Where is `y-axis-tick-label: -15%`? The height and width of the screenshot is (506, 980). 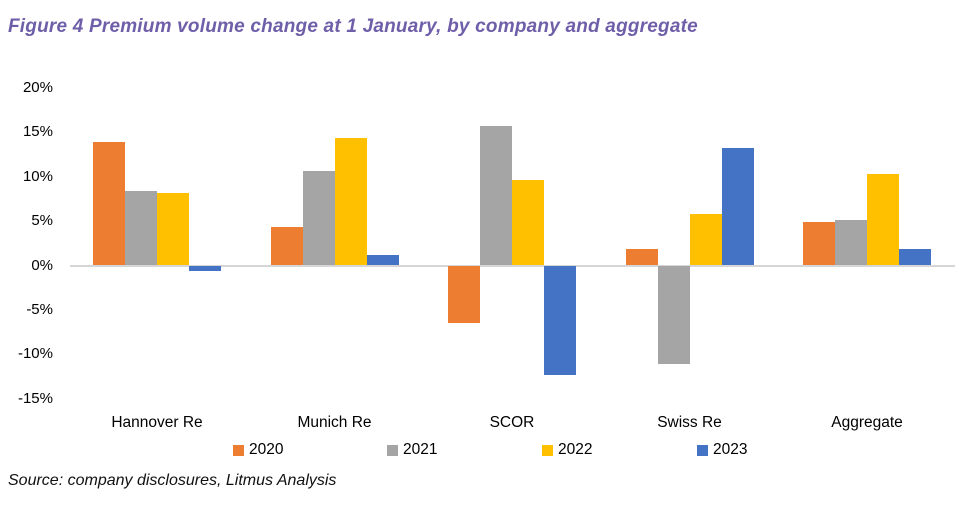 y-axis-tick-label: -15% is located at coordinates (35, 398).